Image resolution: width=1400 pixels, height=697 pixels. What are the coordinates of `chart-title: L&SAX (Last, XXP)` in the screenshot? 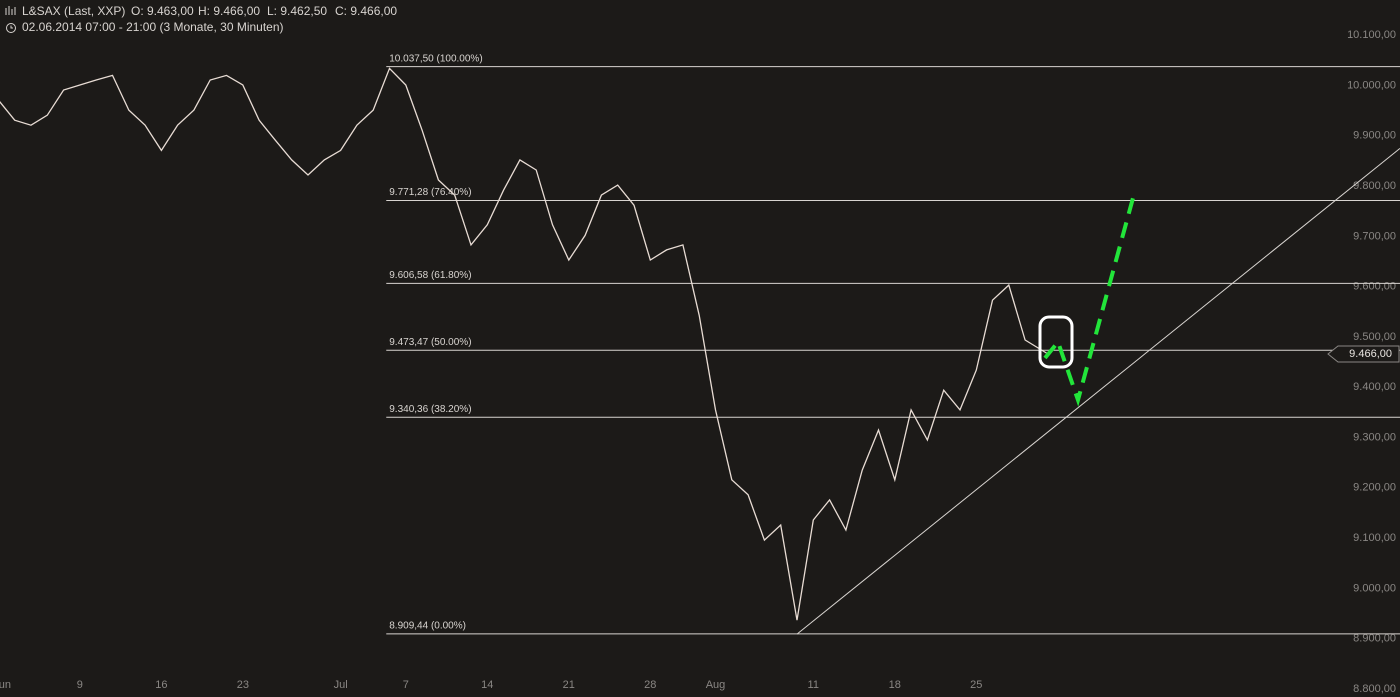 It's located at (73, 11).